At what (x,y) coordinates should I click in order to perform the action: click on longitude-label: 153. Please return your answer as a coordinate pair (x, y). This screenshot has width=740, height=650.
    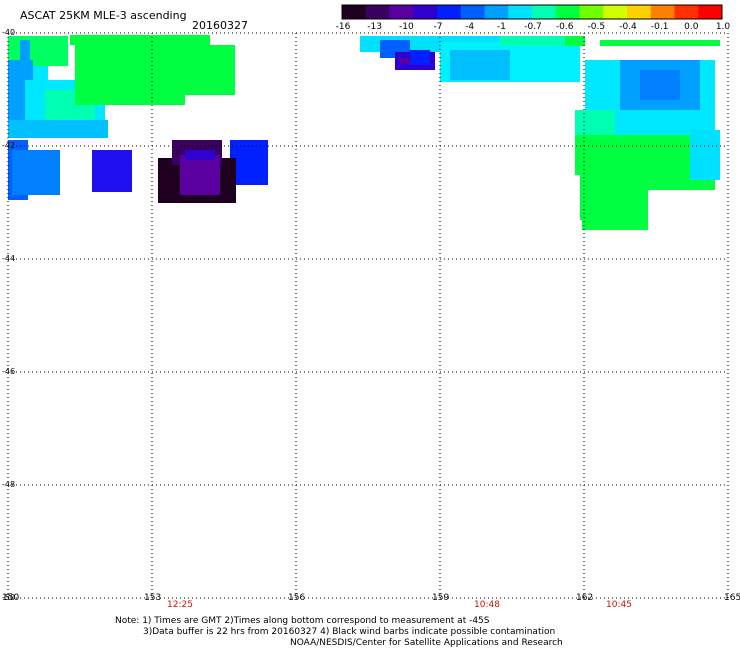
    Looking at the image, I should click on (153, 598).